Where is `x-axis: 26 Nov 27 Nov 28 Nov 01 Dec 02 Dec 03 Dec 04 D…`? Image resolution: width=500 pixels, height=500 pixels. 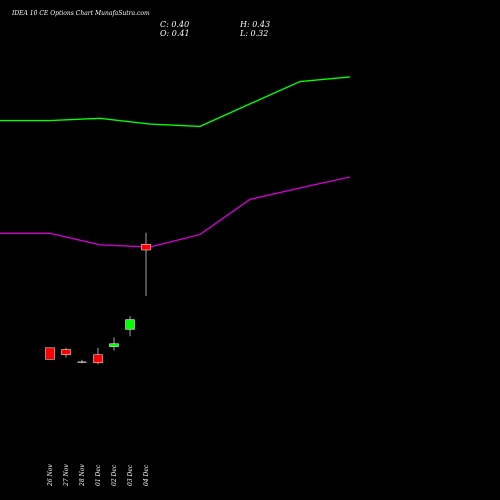
x-axis: 26 Nov 27 Nov 28 Nov 01 Dec 02 Dec 03 Dec 04 D… is located at coordinates (98, 475).